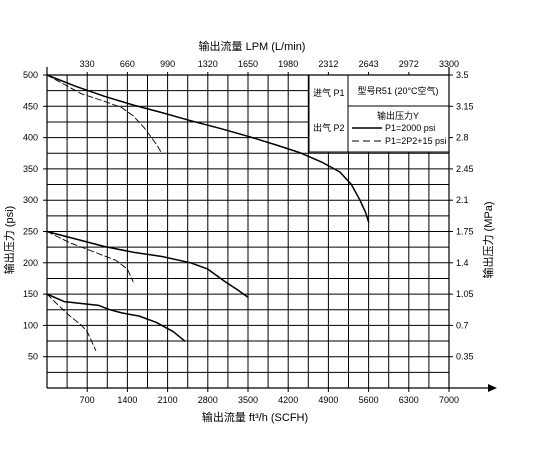 The width and height of the screenshot is (534, 453). I want to click on top-axis-title: 输出流量 LPM (L/min), so click(252, 46).